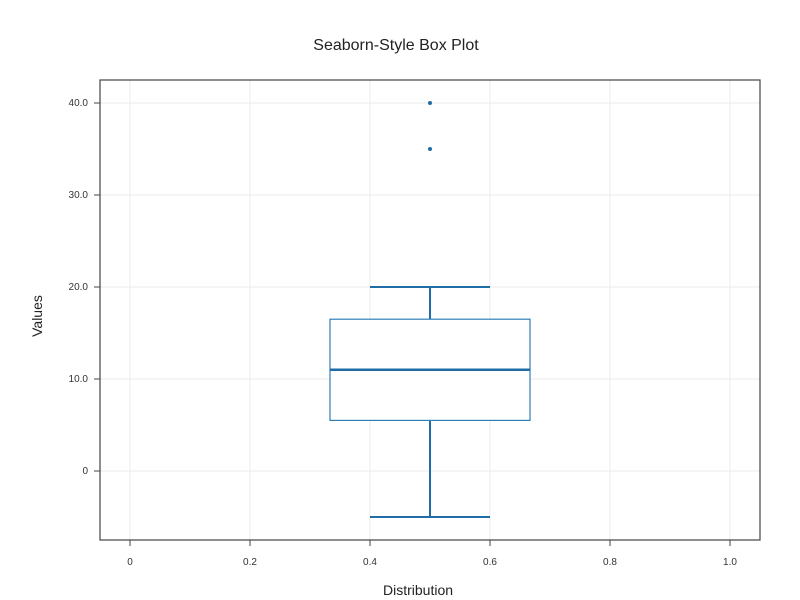 The image size is (800, 600). What do you see at coordinates (130, 562) in the screenshot?
I see `x-tick-label-0: 0` at bounding box center [130, 562].